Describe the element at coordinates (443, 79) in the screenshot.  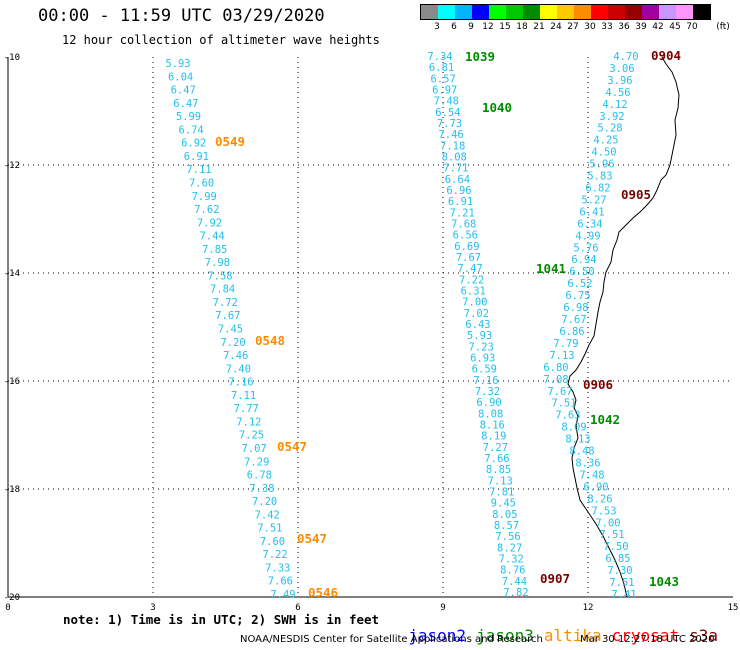
I see `wave-height-value: 6.57` at that location.